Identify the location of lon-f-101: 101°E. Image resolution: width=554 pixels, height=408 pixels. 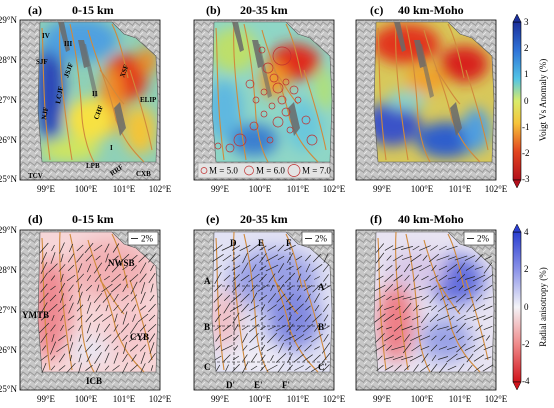
(460, 399).